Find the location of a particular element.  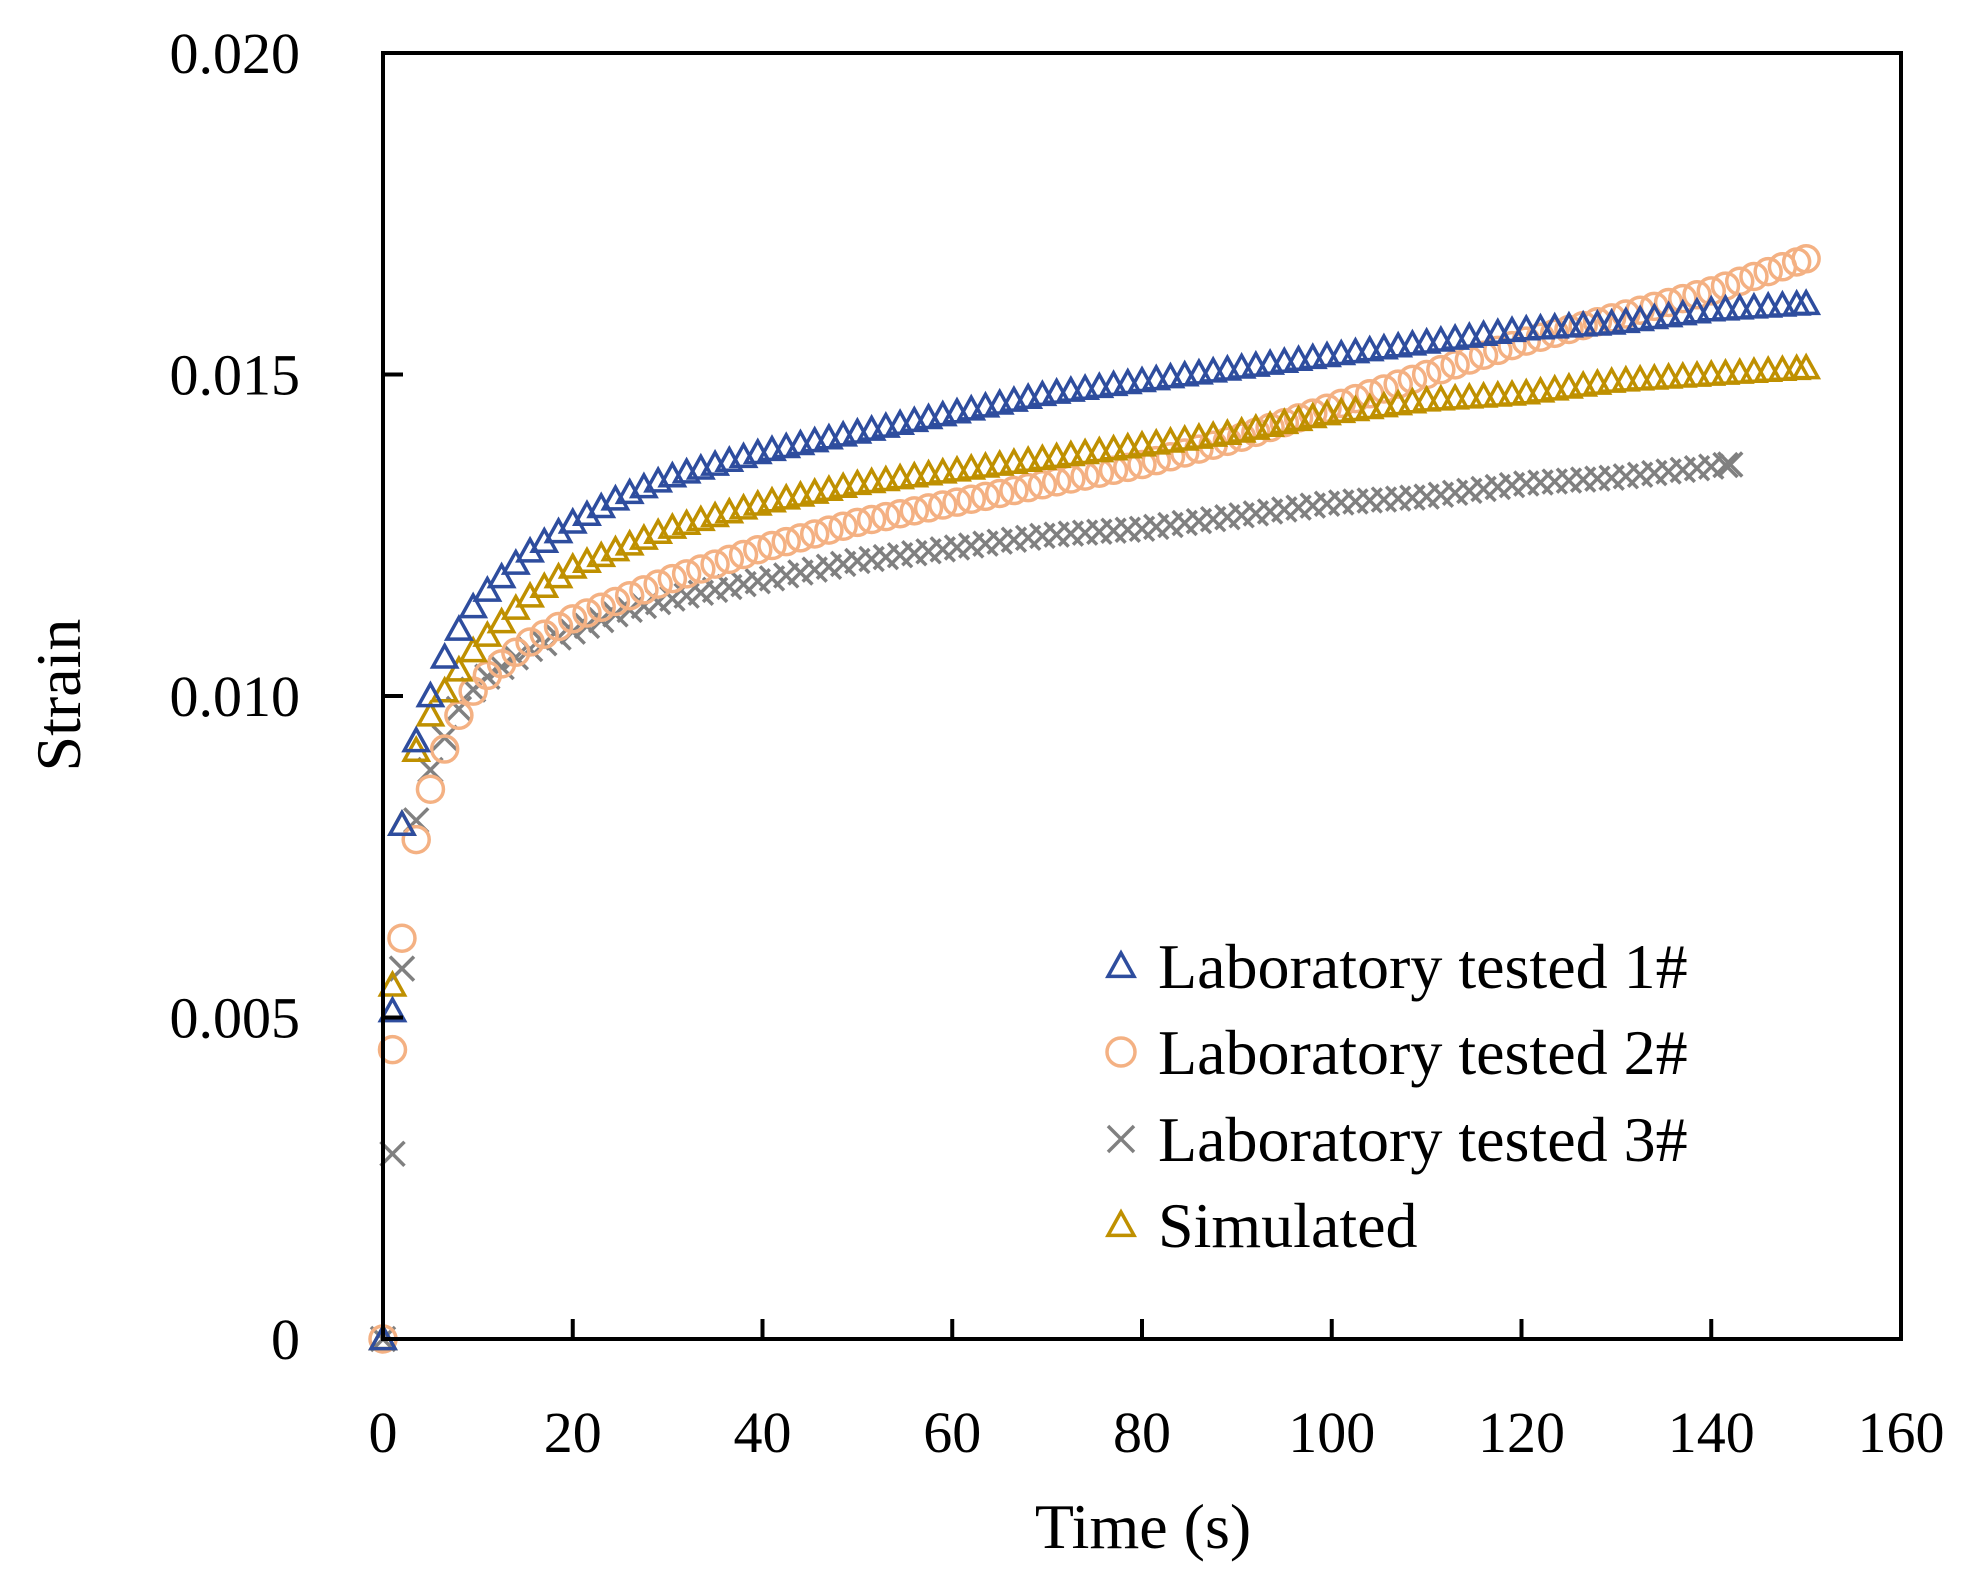

y-tick-labels: 0 0.005 0.010 0.015 0.020 is located at coordinates (235, 696).